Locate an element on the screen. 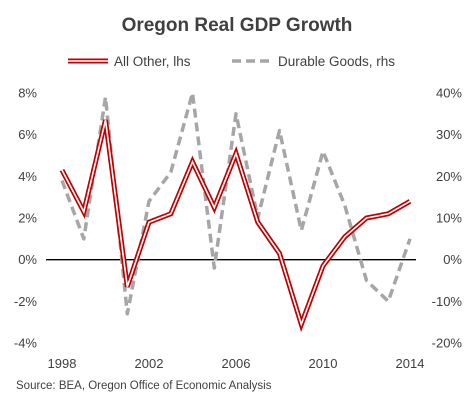  left-axis-ticks: -4% -2% 0% 2% 4% 6% 8% is located at coordinates (26, 218).